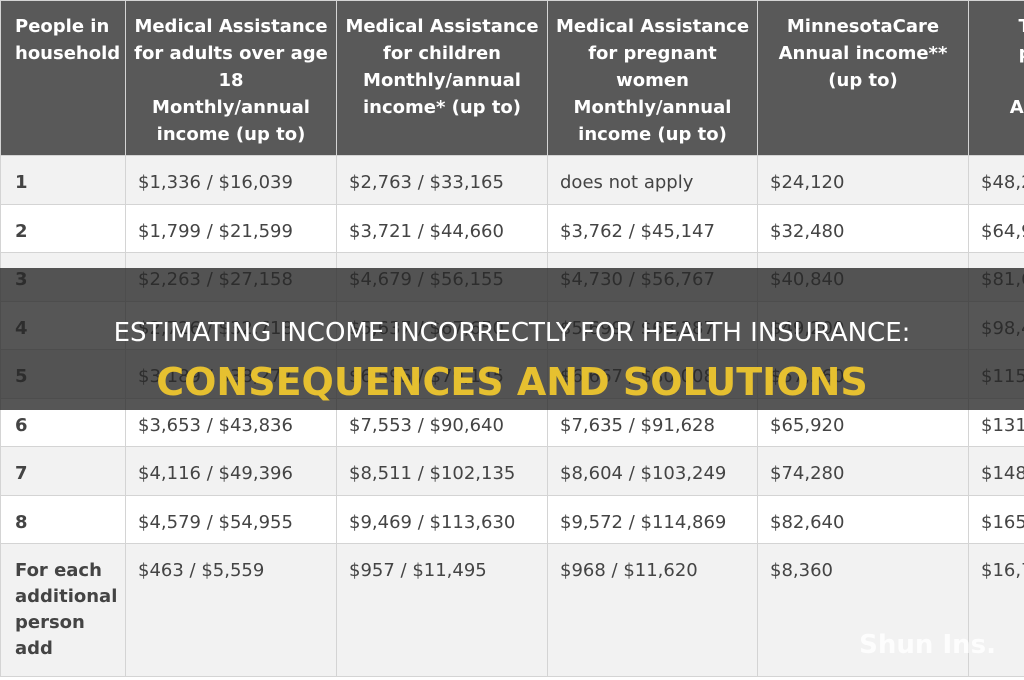  I want to click on row-label: 1, so click(63, 180).